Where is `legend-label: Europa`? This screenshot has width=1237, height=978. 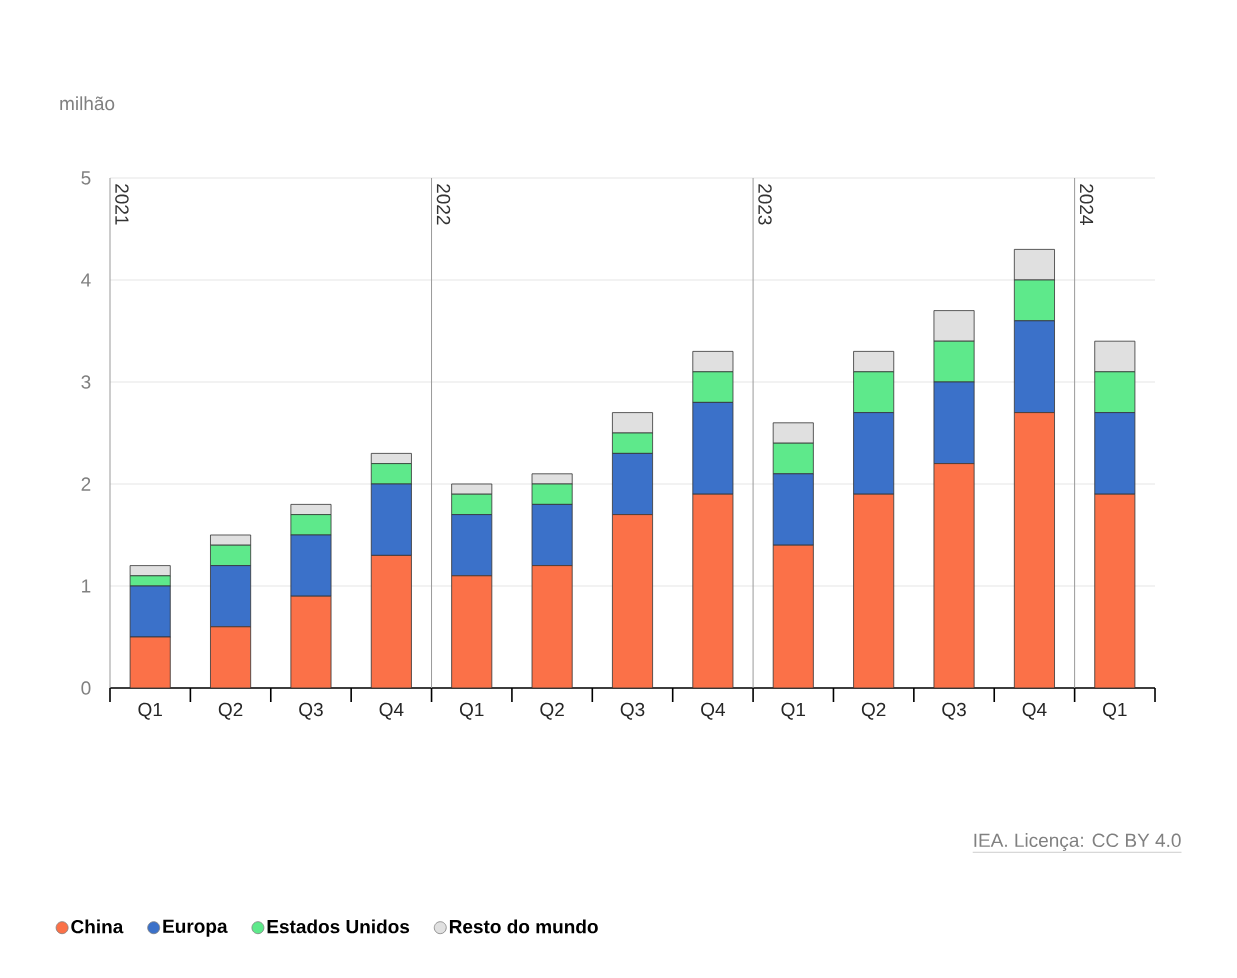
legend-label: Europa is located at coordinates (195, 928).